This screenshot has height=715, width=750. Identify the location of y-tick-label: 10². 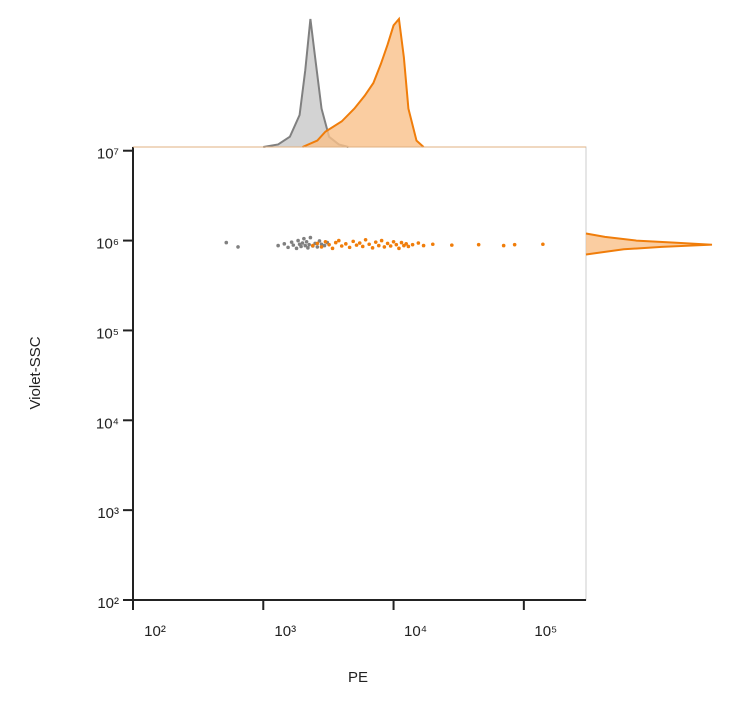
(108, 603).